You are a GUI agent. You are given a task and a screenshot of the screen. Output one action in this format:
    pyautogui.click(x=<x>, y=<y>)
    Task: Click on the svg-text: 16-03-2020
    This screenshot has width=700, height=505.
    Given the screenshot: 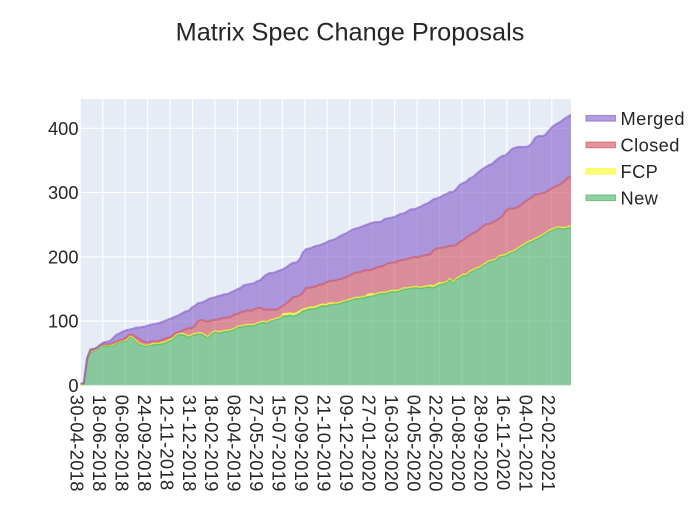 What is the action you would take?
    pyautogui.click(x=391, y=443)
    